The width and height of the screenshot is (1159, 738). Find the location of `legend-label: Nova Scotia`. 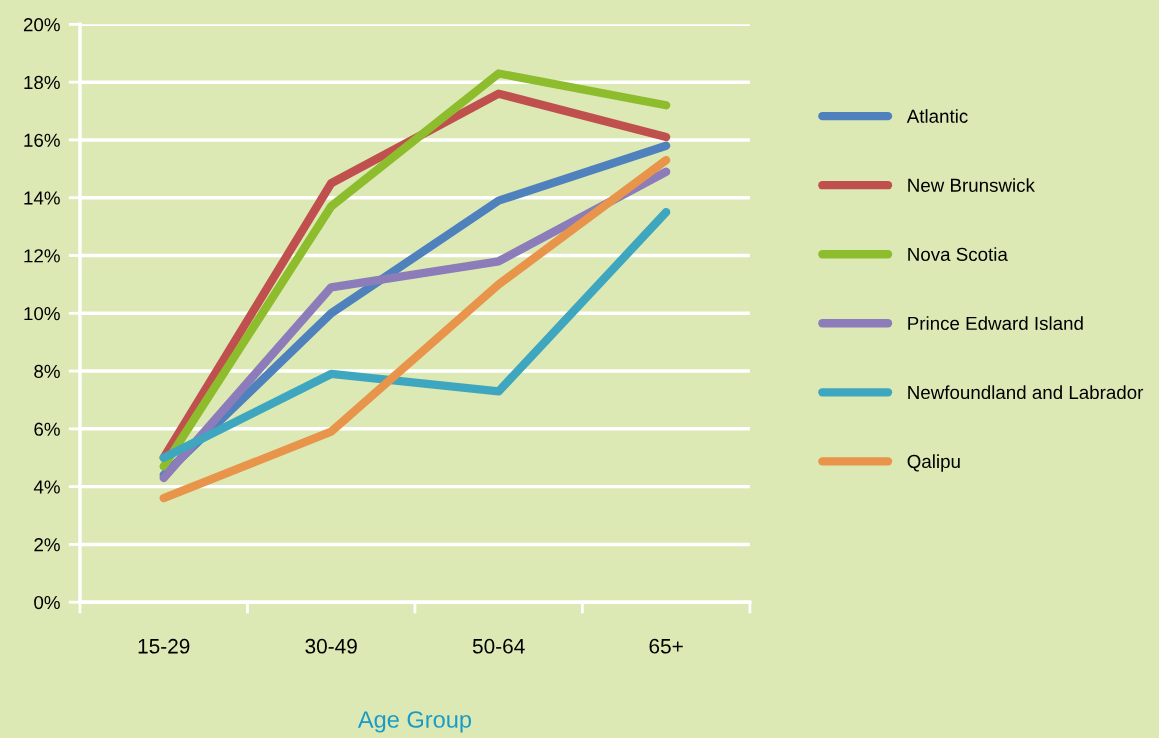

legend-label: Nova Scotia is located at coordinates (958, 254).